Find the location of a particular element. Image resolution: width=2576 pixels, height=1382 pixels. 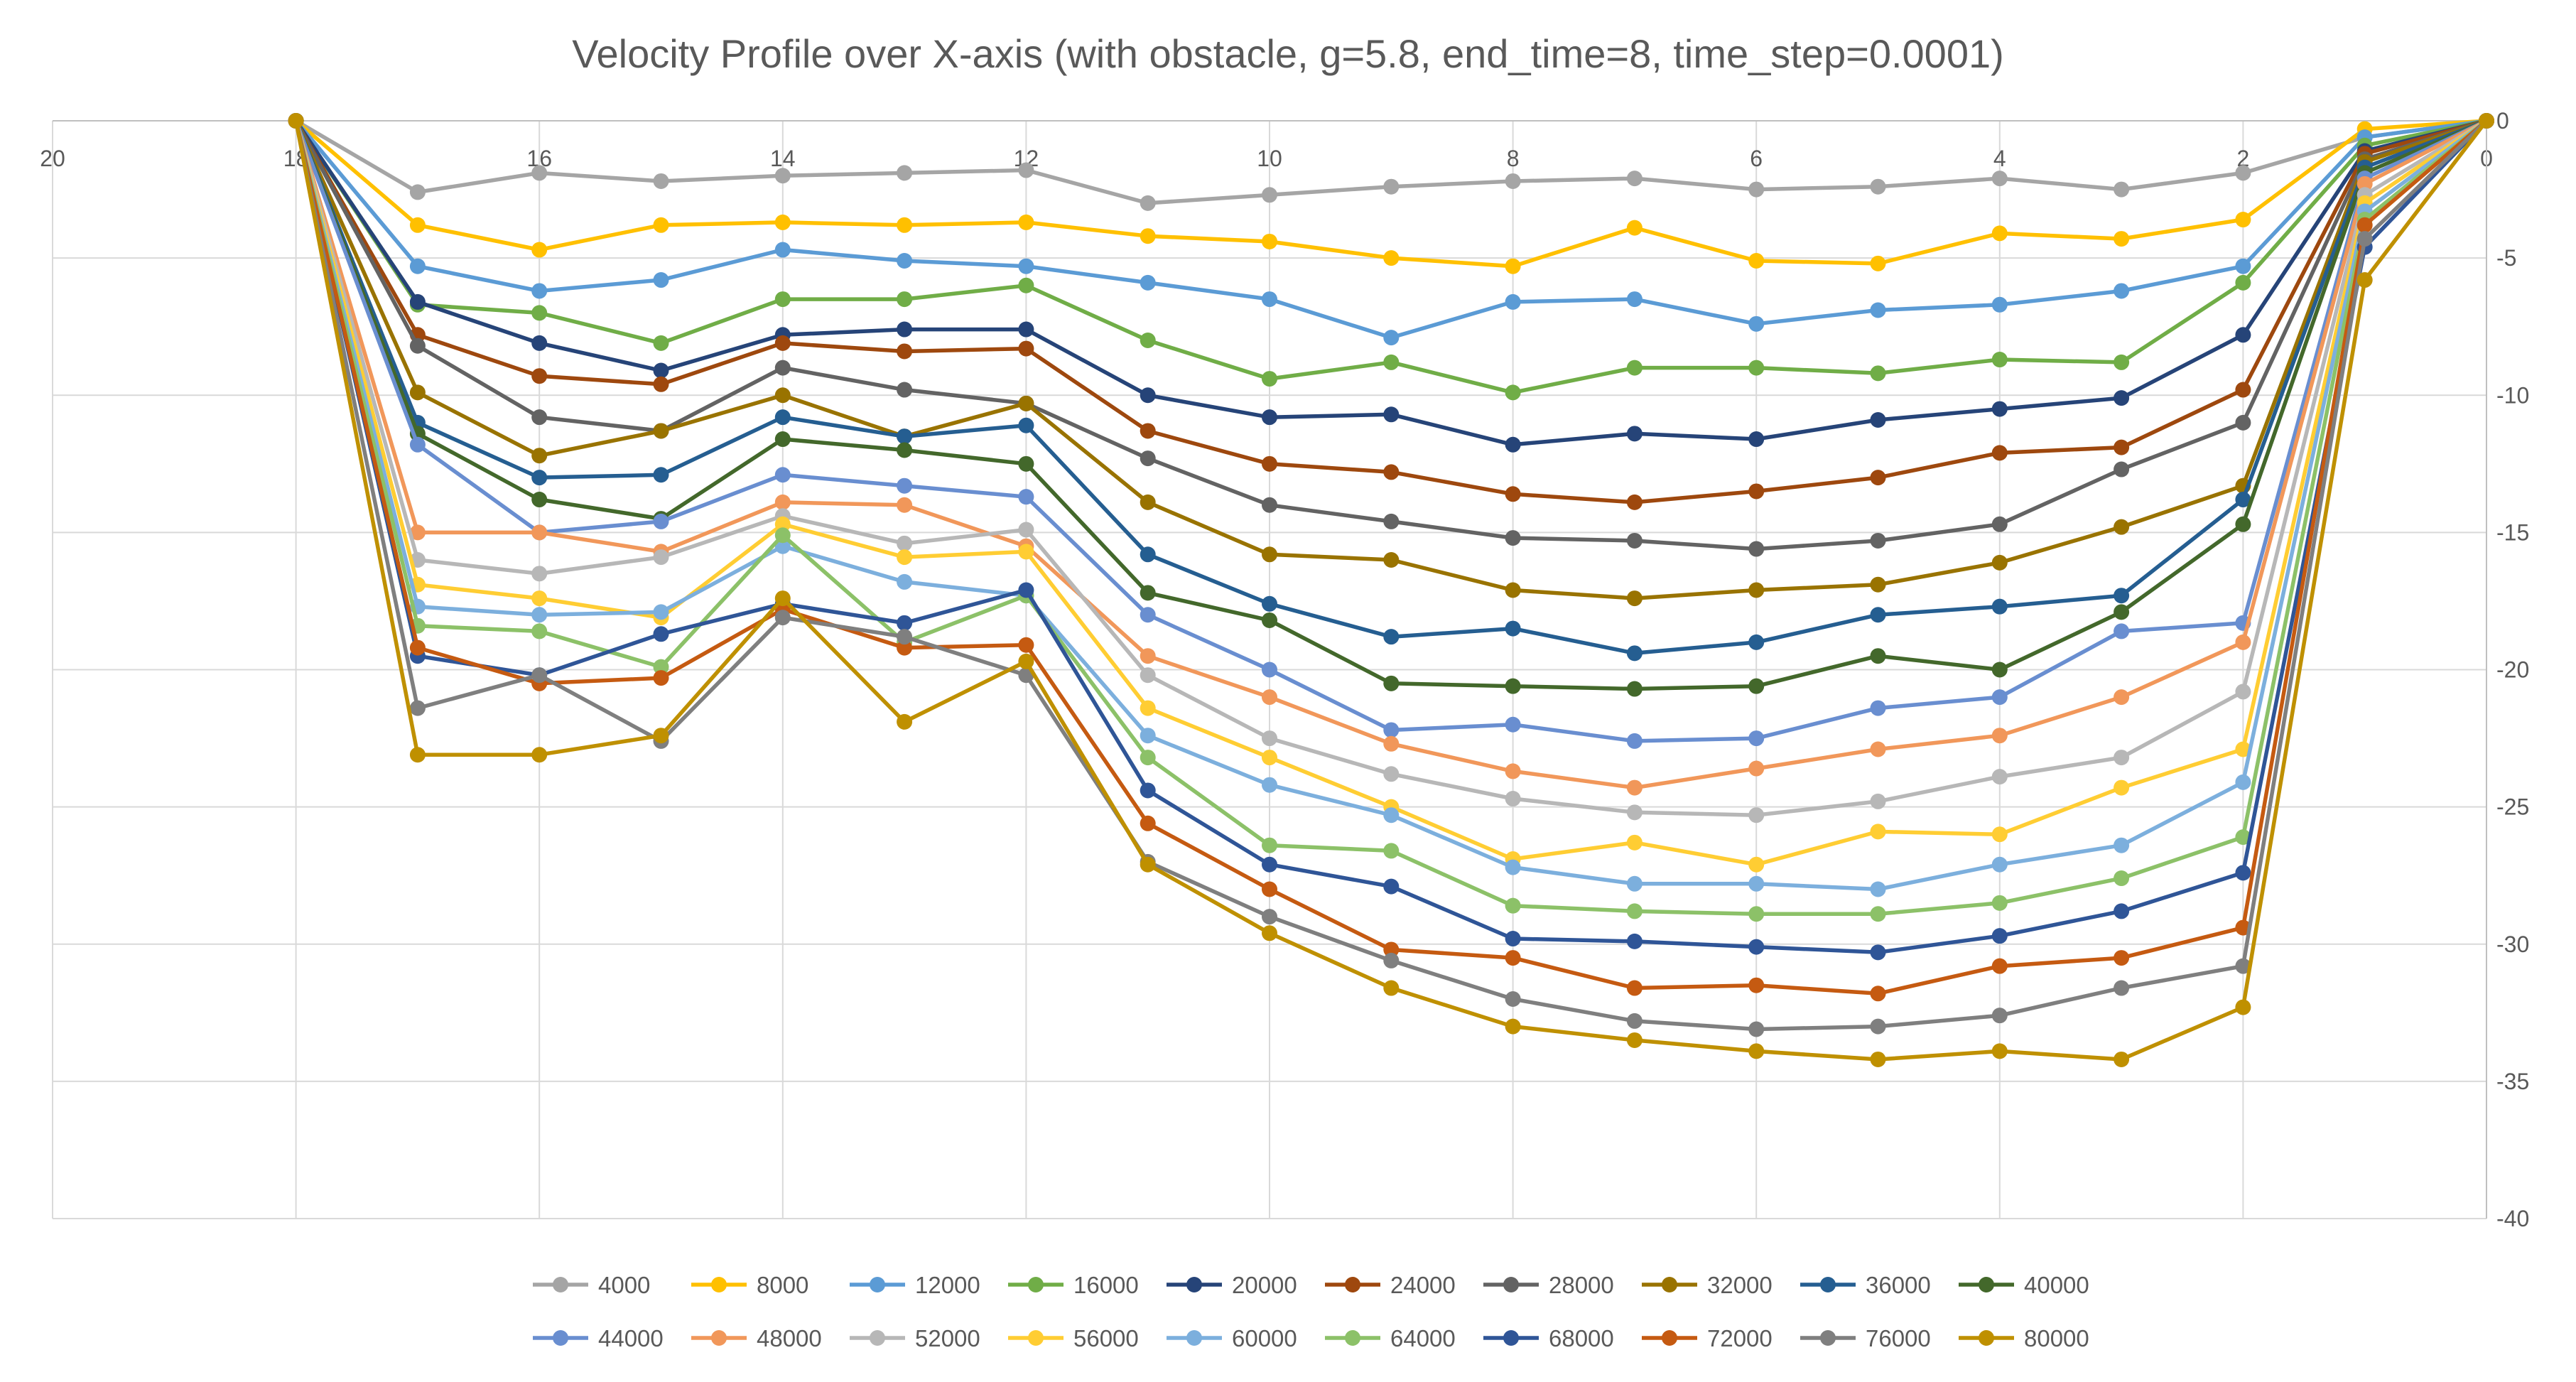

legend-label: 48000 is located at coordinates (789, 1338).